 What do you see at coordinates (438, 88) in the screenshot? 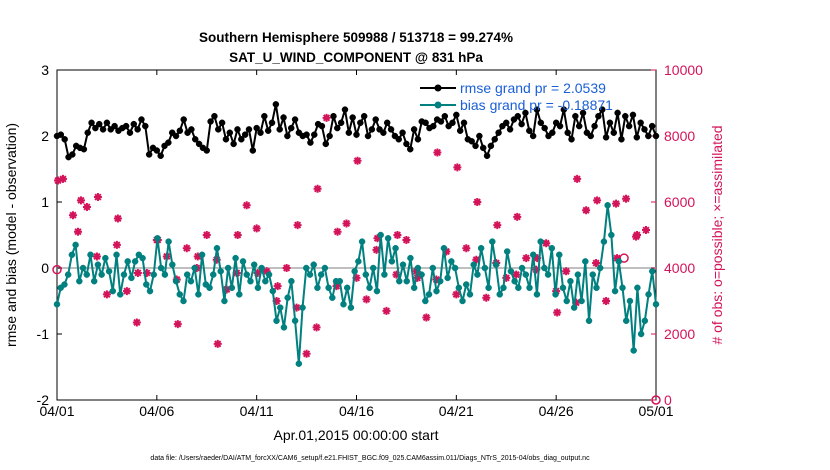
I see `legend-marker` at bounding box center [438, 88].